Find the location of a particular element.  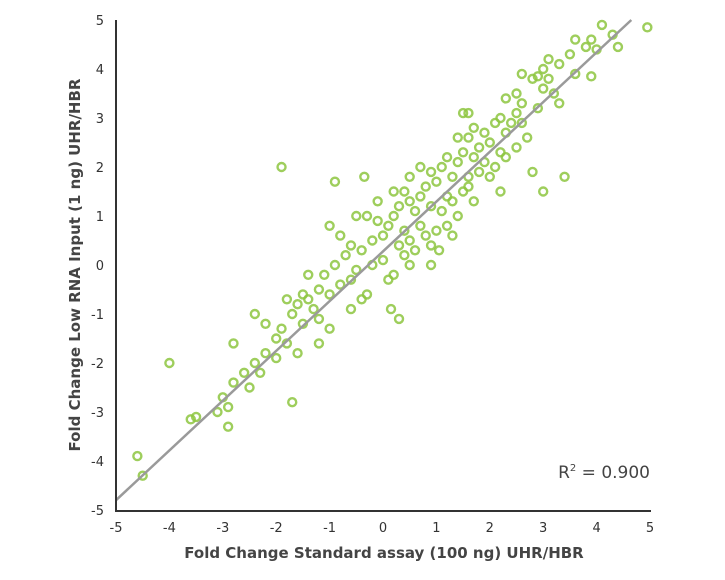

y-tick-label: 4 is located at coordinates (100, 70).